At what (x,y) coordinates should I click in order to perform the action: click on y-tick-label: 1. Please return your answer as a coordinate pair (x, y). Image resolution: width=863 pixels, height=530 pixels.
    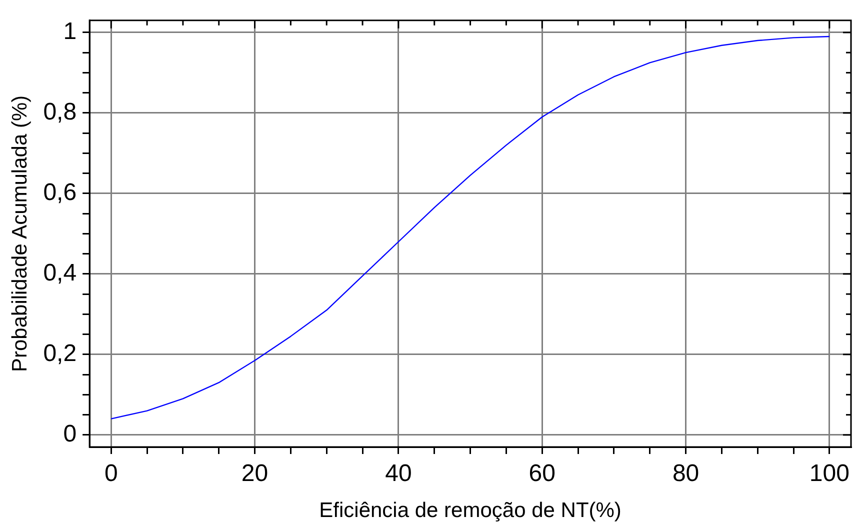
    Looking at the image, I should click on (70, 32).